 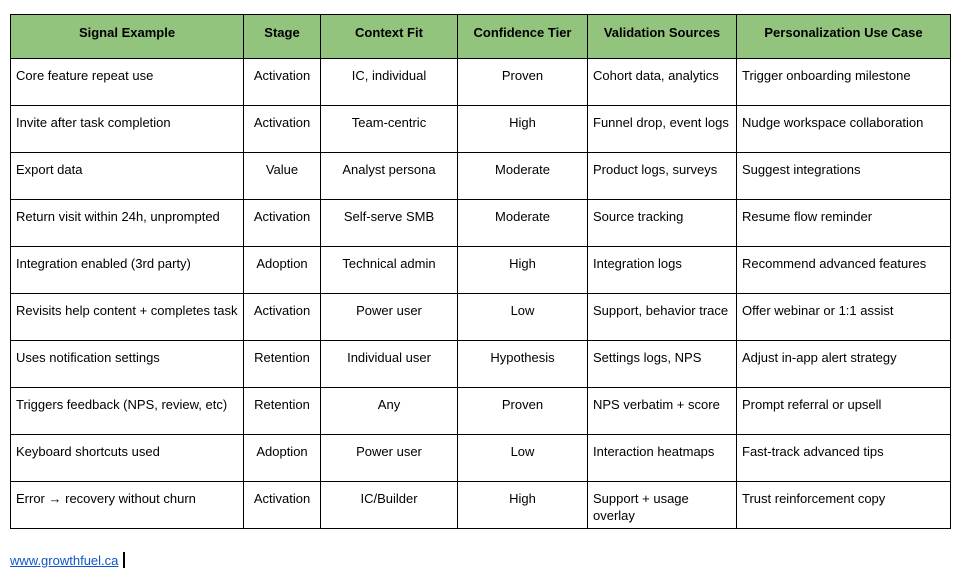 I want to click on table-cell: Resume flow reminder, so click(x=843, y=223).